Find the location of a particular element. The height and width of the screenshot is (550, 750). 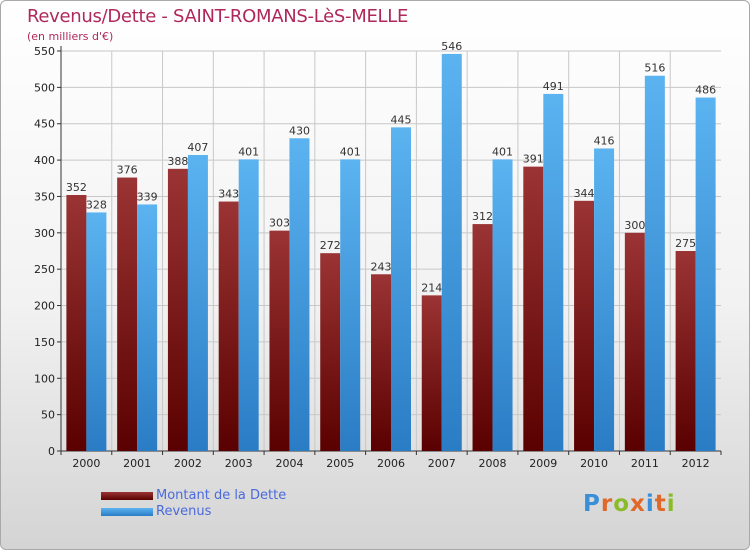

data-label-revenus: 328 is located at coordinates (96, 204).